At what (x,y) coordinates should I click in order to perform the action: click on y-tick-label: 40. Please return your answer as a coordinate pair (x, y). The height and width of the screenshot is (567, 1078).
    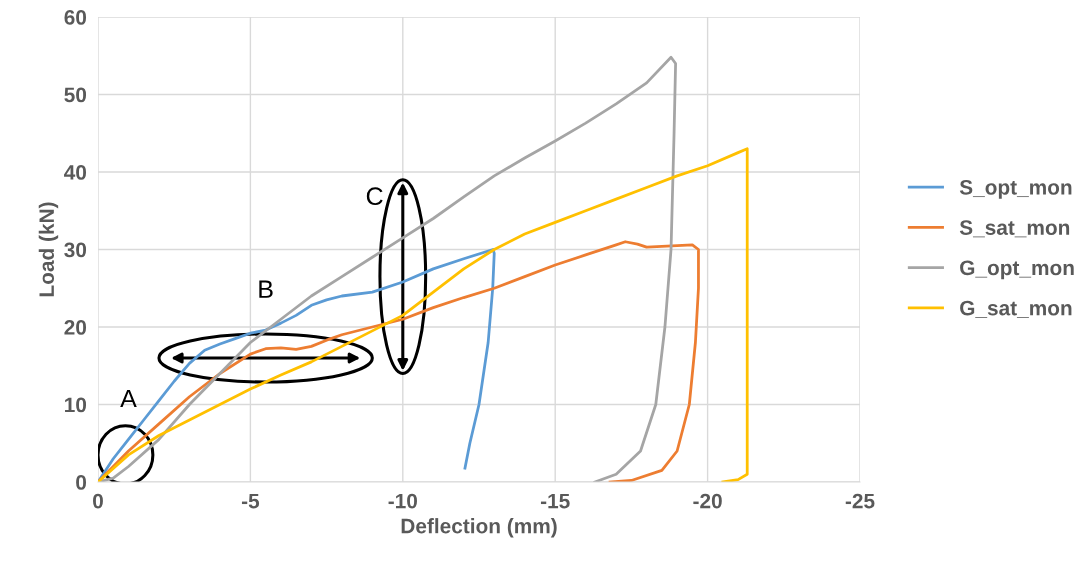
    Looking at the image, I should click on (75, 172).